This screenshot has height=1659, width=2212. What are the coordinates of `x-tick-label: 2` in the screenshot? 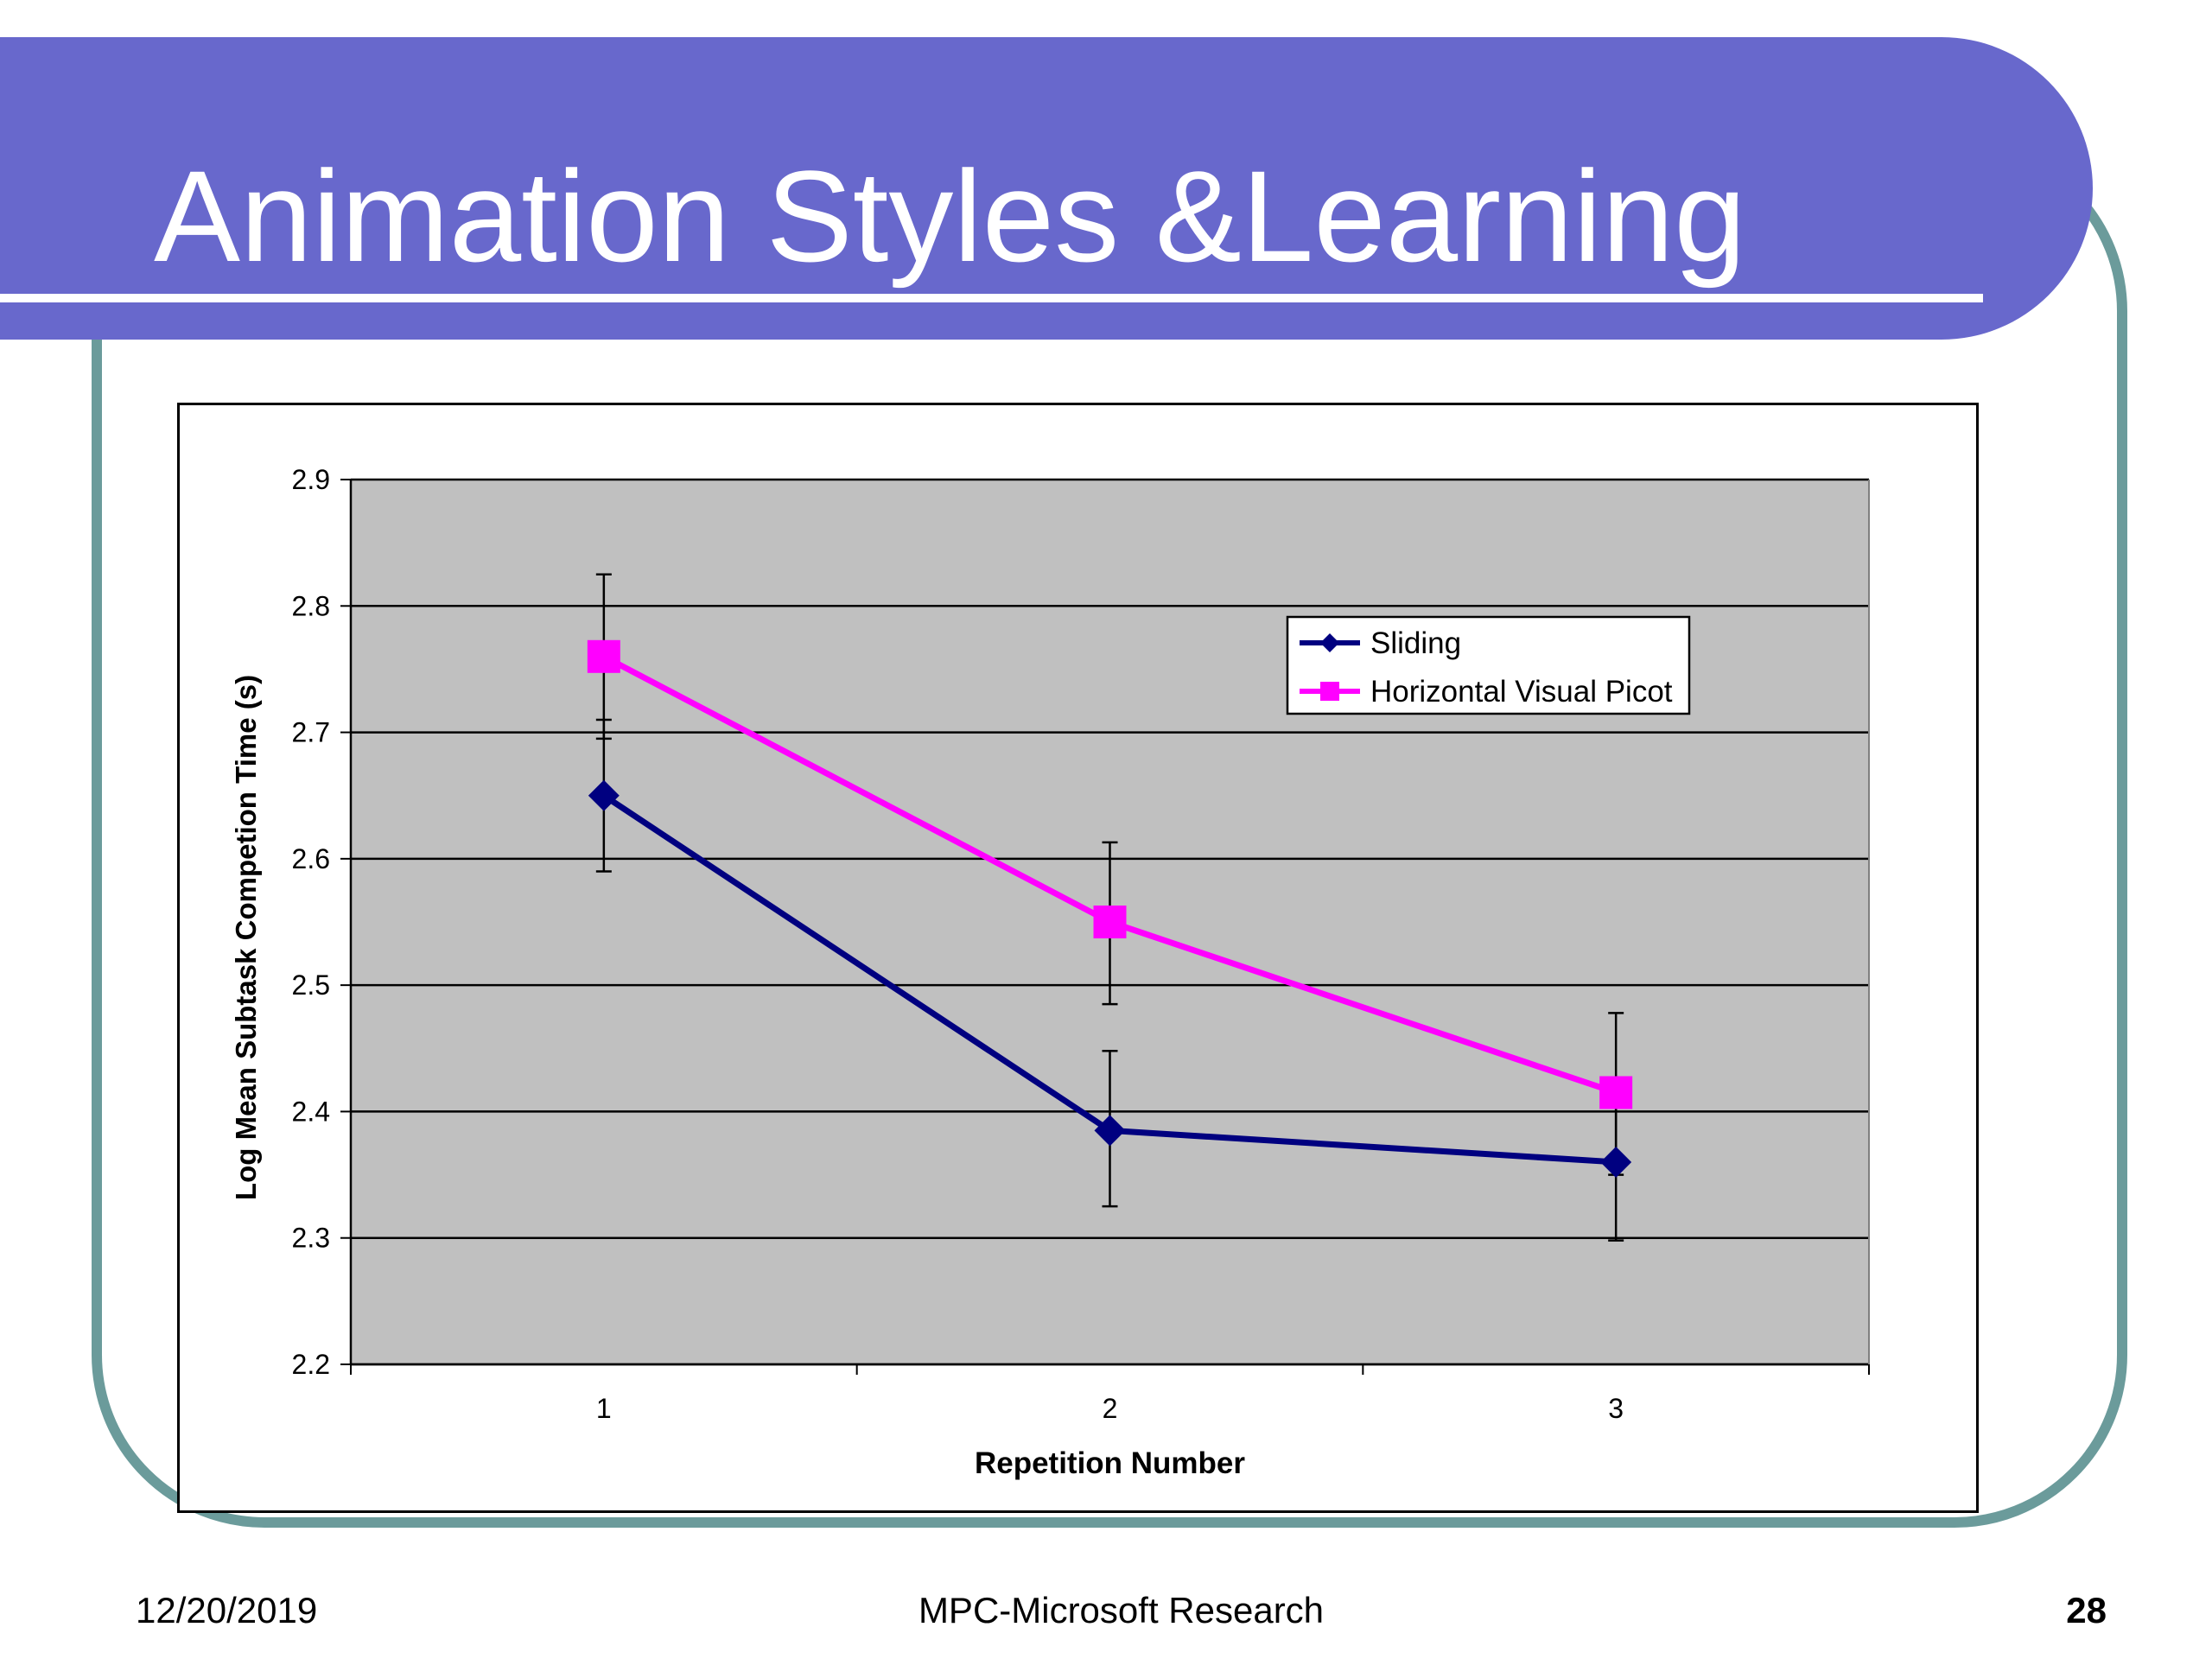 It's located at (1110, 1408).